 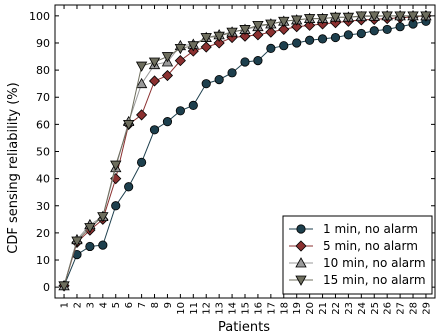 I want to click on x-tick-label: 23, so click(x=349, y=308).